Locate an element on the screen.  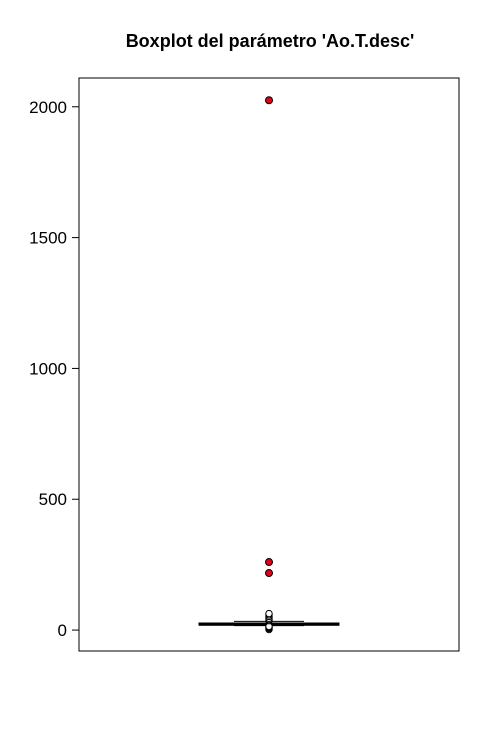
y-axis: 0 500 1000 1500 2000 is located at coordinates (54, 369).